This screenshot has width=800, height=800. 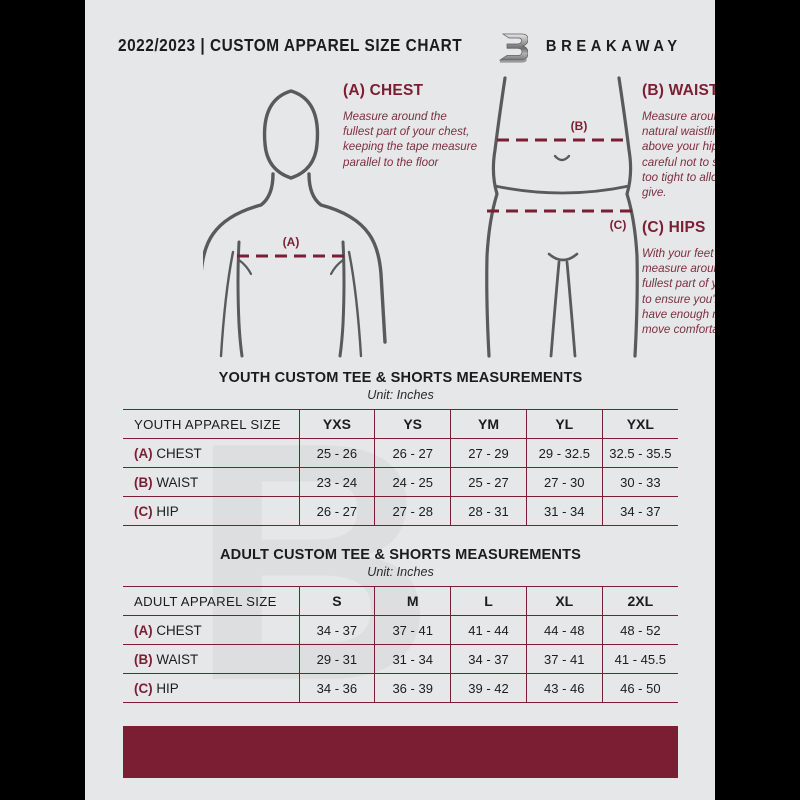 I want to click on adult-chest-s: 34 - 37, so click(x=337, y=630).